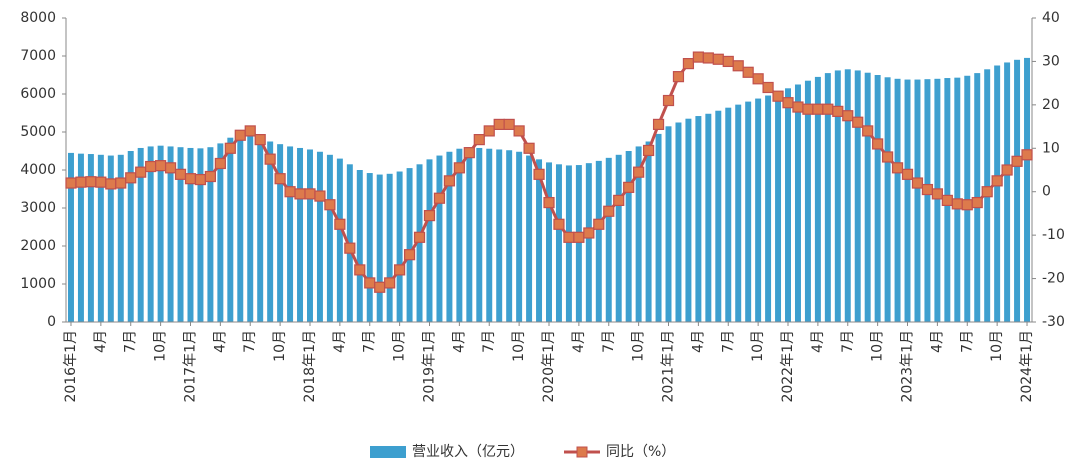 Image resolution: width=1080 pixels, height=473 pixels. I want to click on x-tick-label: 2022年1月, so click(788, 366).